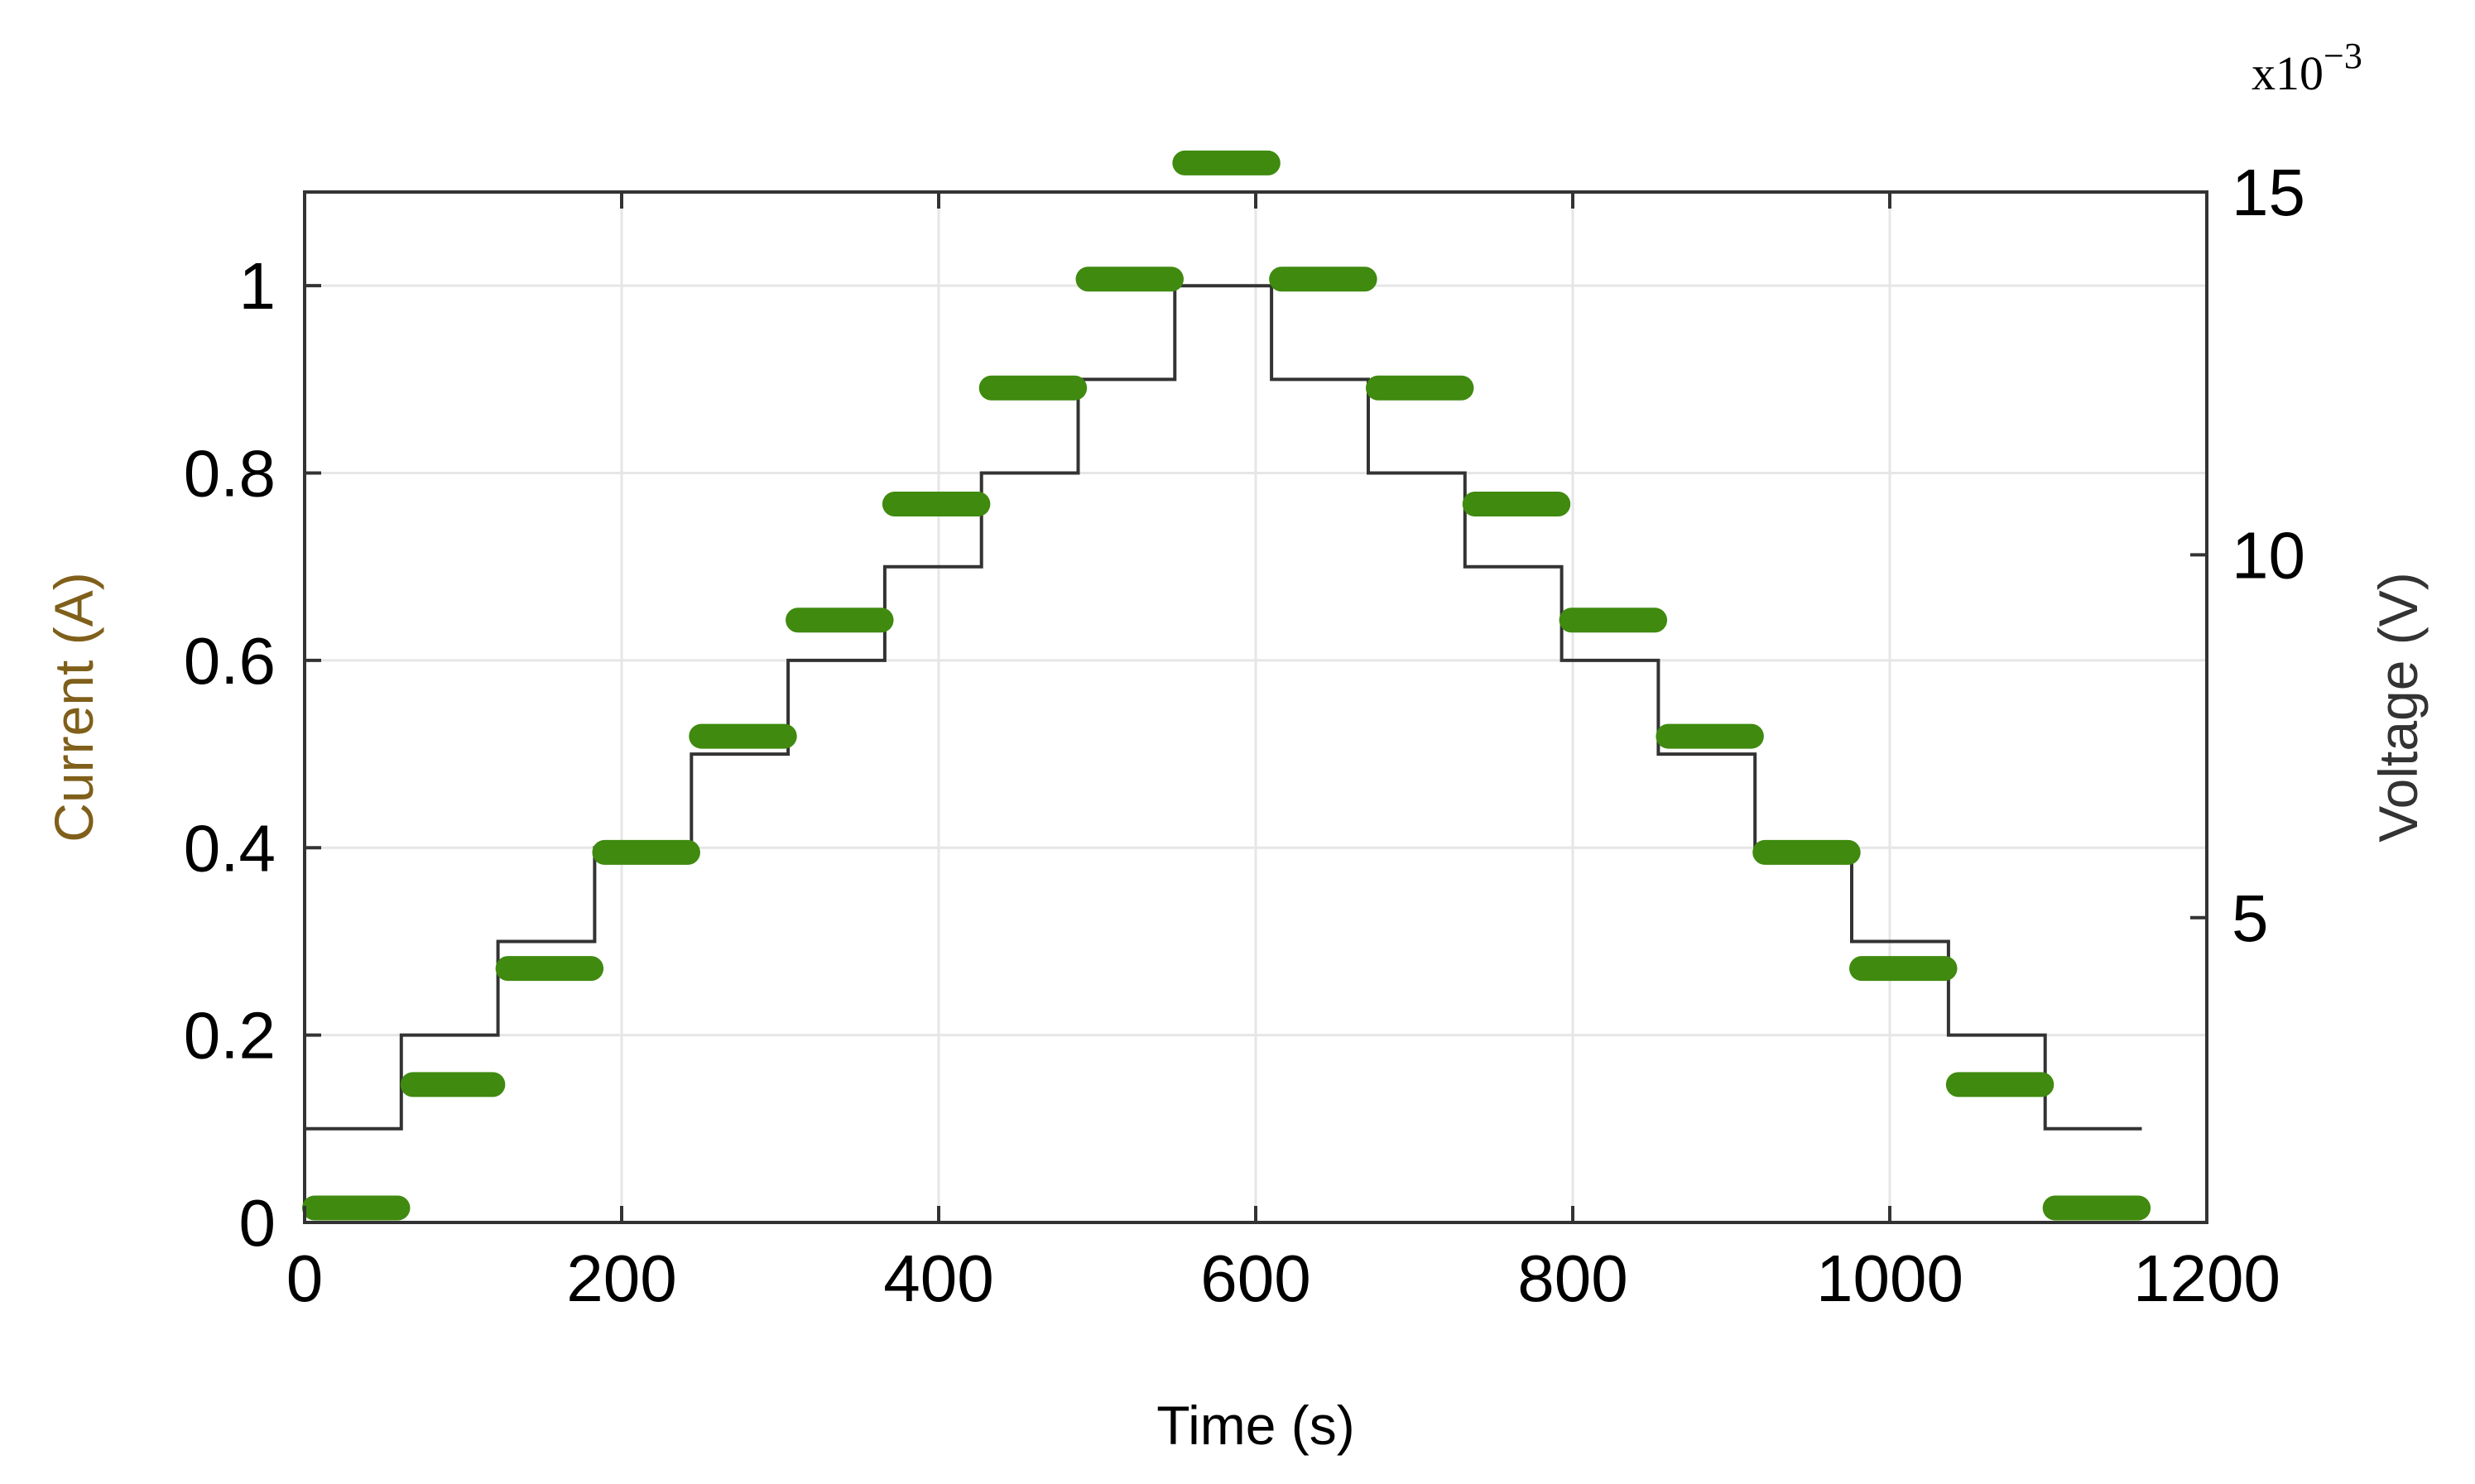  I want to click on right-axis-exponent: x10−3, so click(2307, 68).